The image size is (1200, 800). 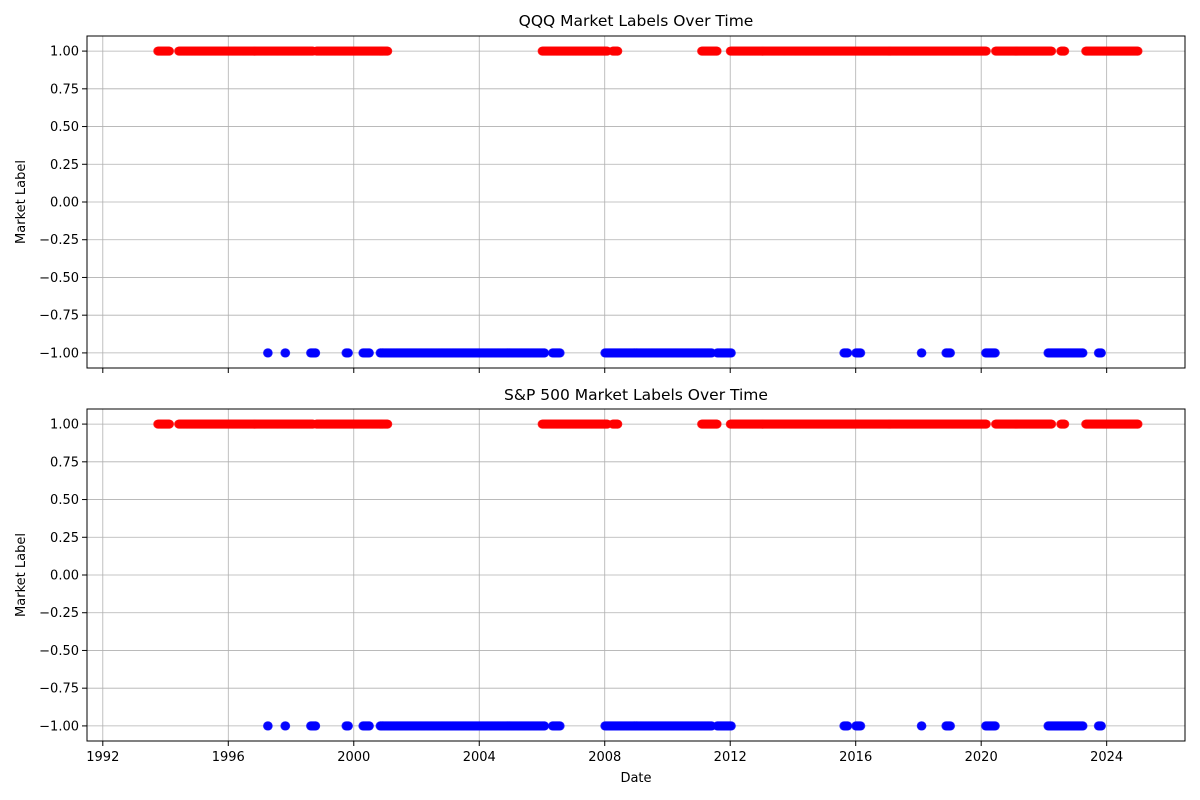 I want to click on y-tick-label: −0.50, so click(x=59, y=278).